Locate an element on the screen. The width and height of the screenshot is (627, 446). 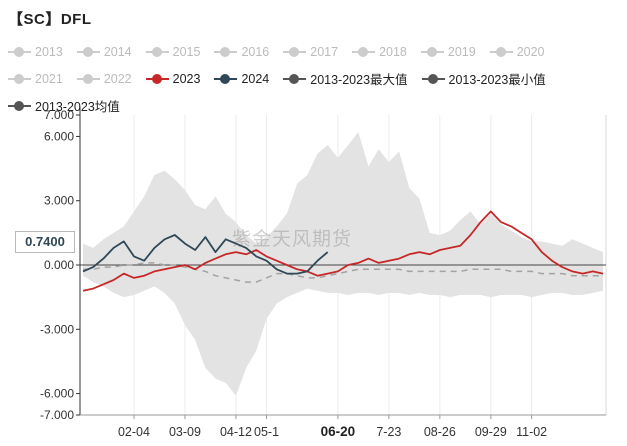
legend-label: 2021 is located at coordinates (49, 78).